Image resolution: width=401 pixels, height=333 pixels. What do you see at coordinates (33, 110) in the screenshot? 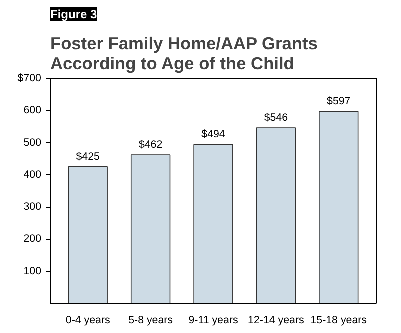
I see `y-tick-label: 600` at bounding box center [33, 110].